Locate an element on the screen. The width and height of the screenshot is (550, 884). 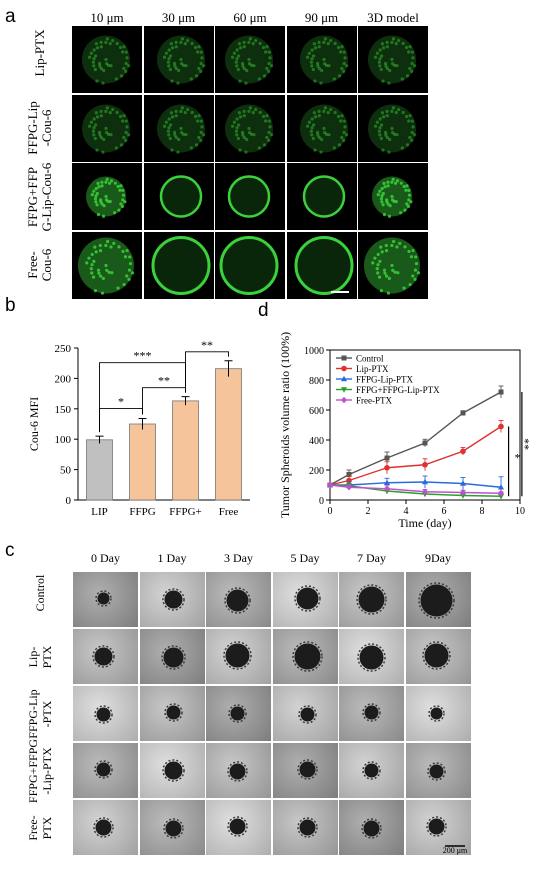
b-significance-label: * is located at coordinates (121, 402).